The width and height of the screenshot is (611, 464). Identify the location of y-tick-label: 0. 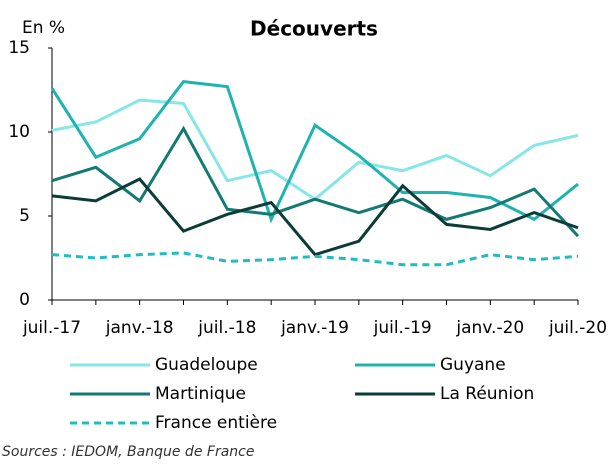
(24, 300).